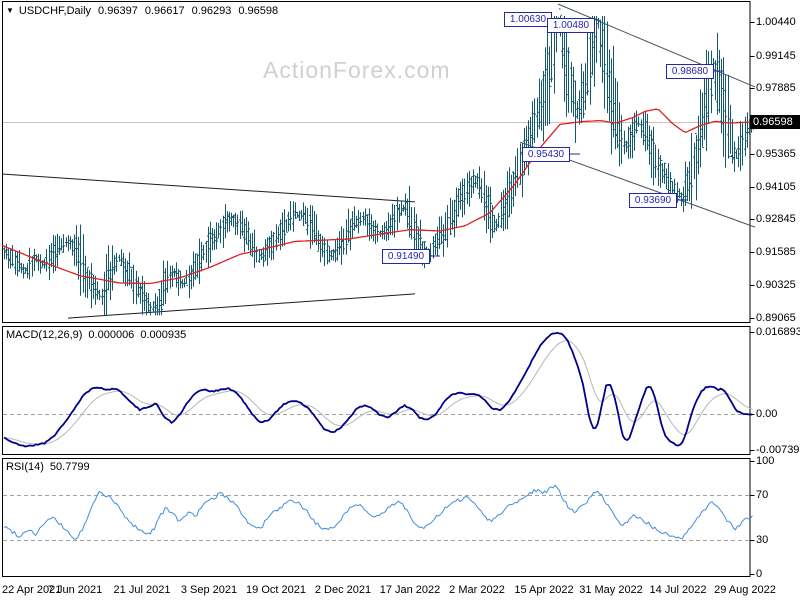 The image size is (800, 600). What do you see at coordinates (406, 256) in the screenshot?
I see `price-label: 0.91490` at bounding box center [406, 256].